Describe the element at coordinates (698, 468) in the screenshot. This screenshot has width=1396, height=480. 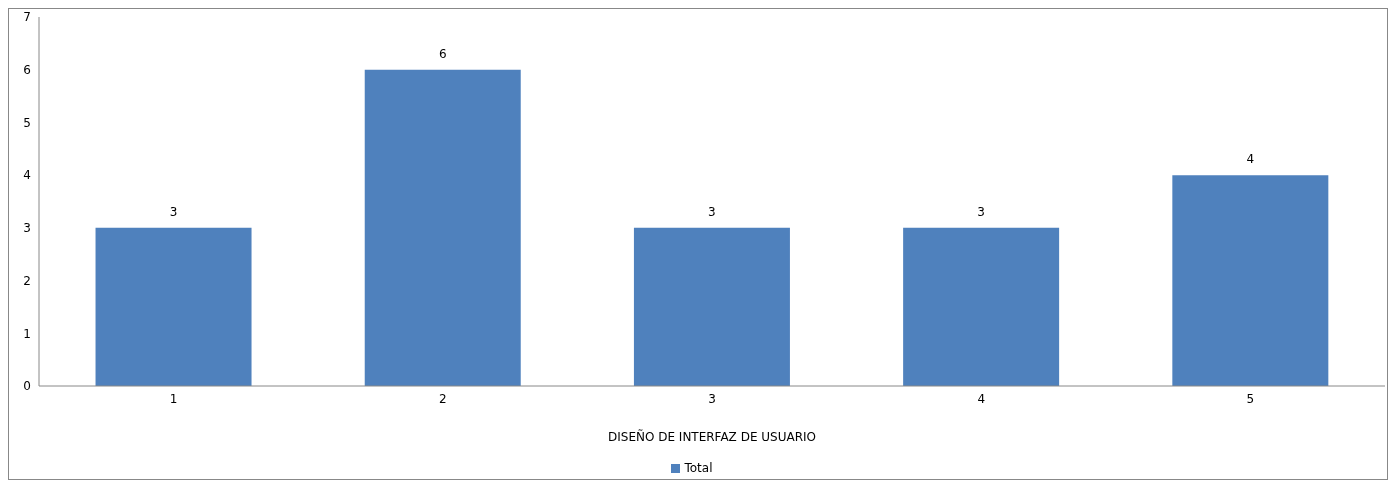
I see `legend-label: Total` at that location.